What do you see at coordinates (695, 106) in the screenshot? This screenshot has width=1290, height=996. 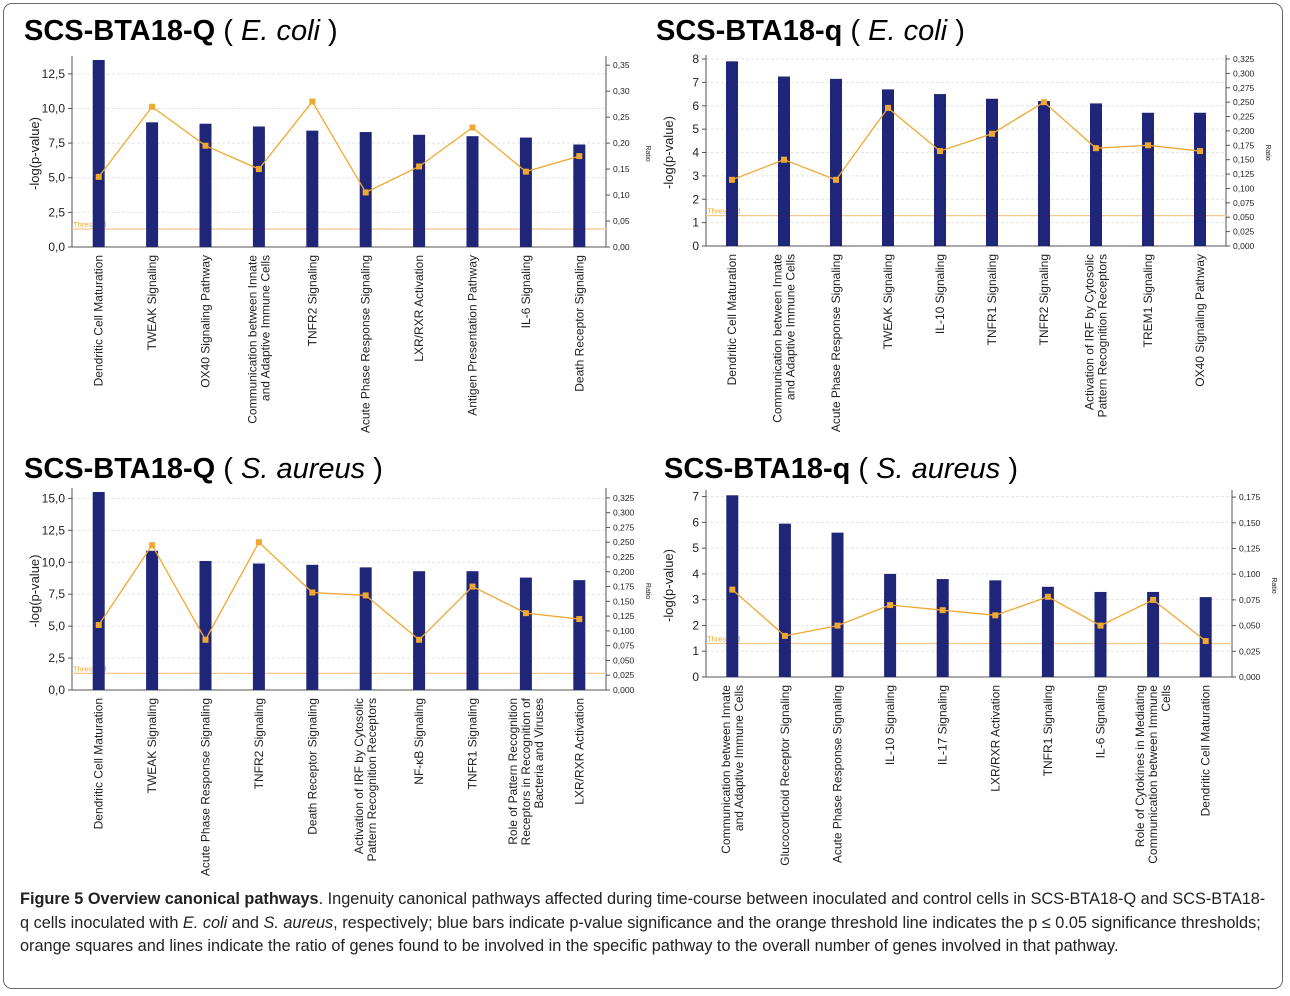 I see `y-tick-label: 6` at bounding box center [695, 106].